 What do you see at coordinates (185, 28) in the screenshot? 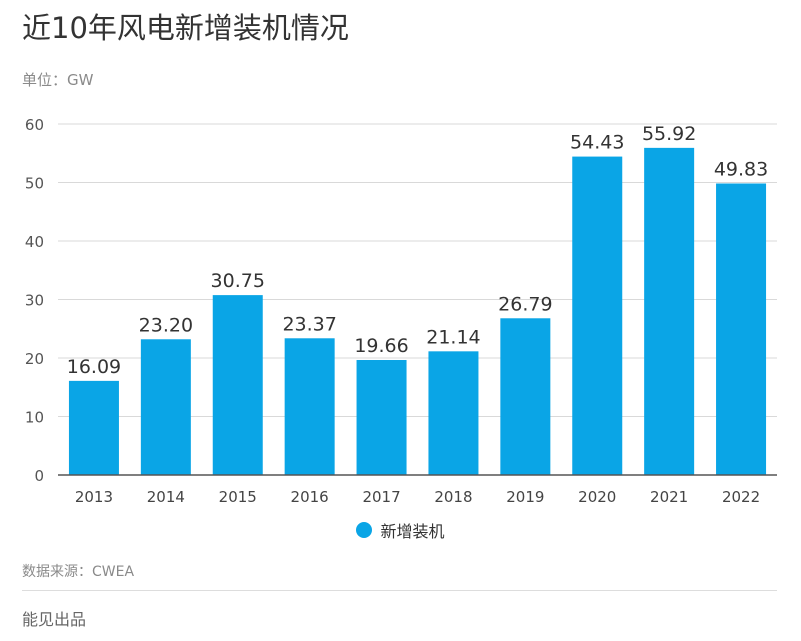
I see `chart-title: 近10年风电新增装机情况` at bounding box center [185, 28].